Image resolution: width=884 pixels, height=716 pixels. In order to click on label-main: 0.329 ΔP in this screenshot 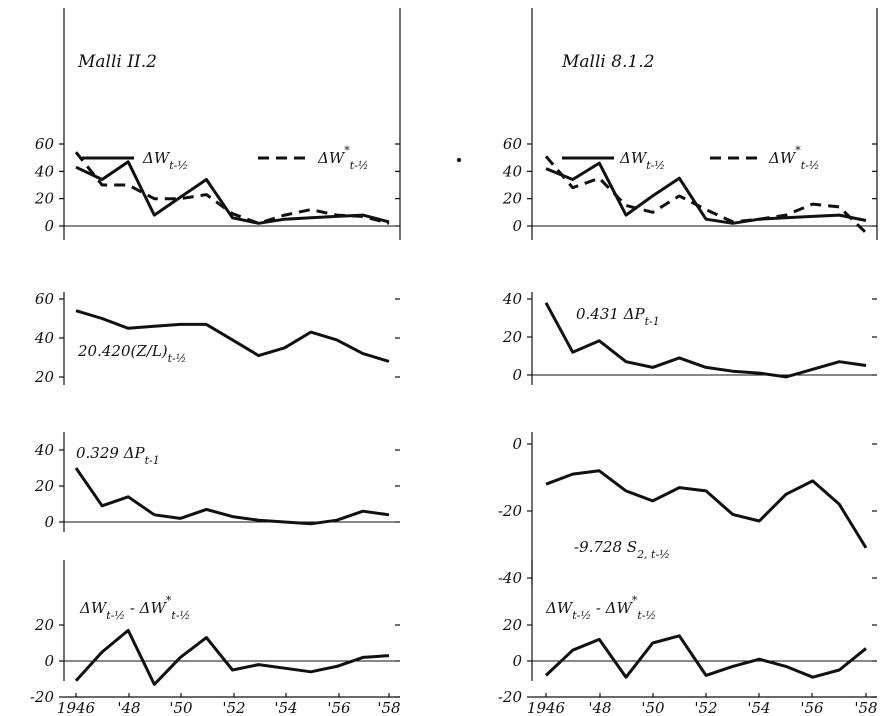, I will do `click(111, 453)`.